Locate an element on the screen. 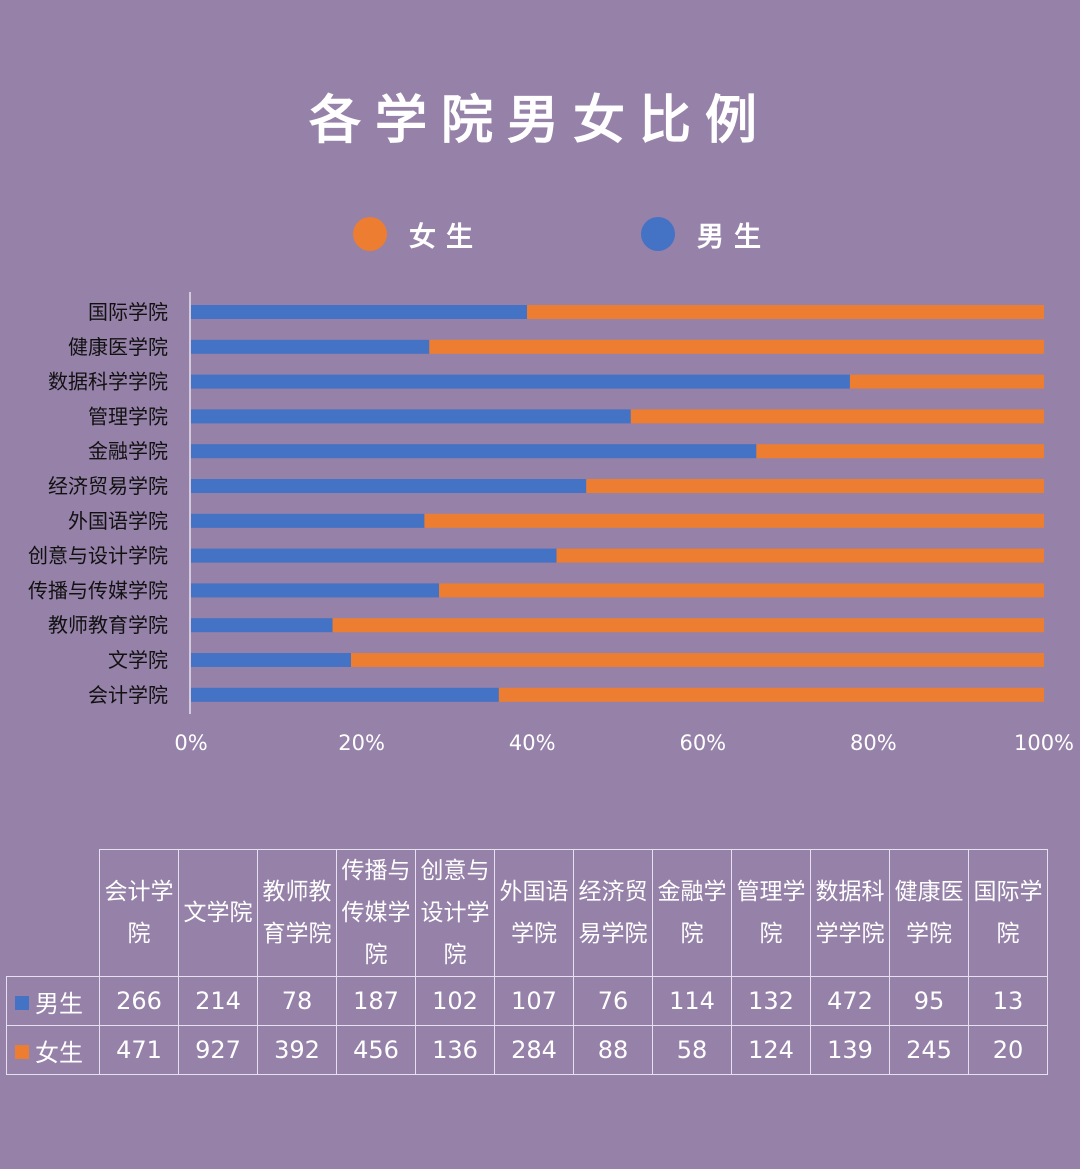  table-cell: 392 is located at coordinates (297, 1050).